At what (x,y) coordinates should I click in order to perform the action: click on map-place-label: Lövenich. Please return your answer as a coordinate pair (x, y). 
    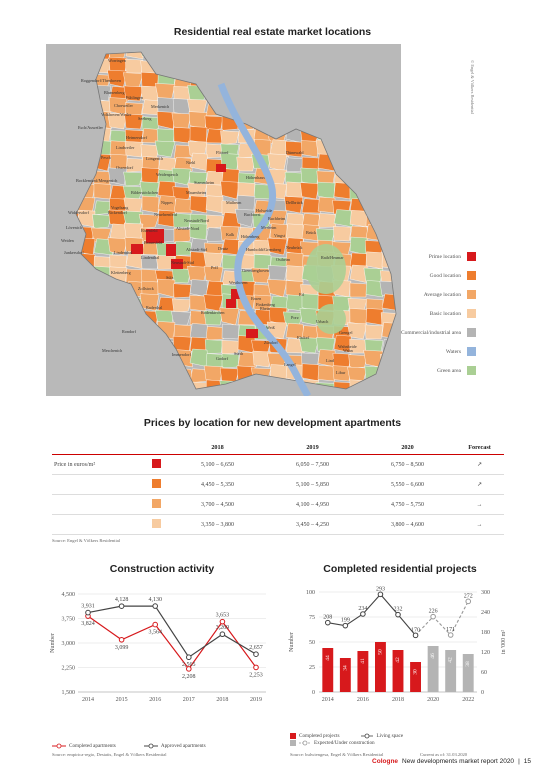
    Looking at the image, I should click on (74, 227).